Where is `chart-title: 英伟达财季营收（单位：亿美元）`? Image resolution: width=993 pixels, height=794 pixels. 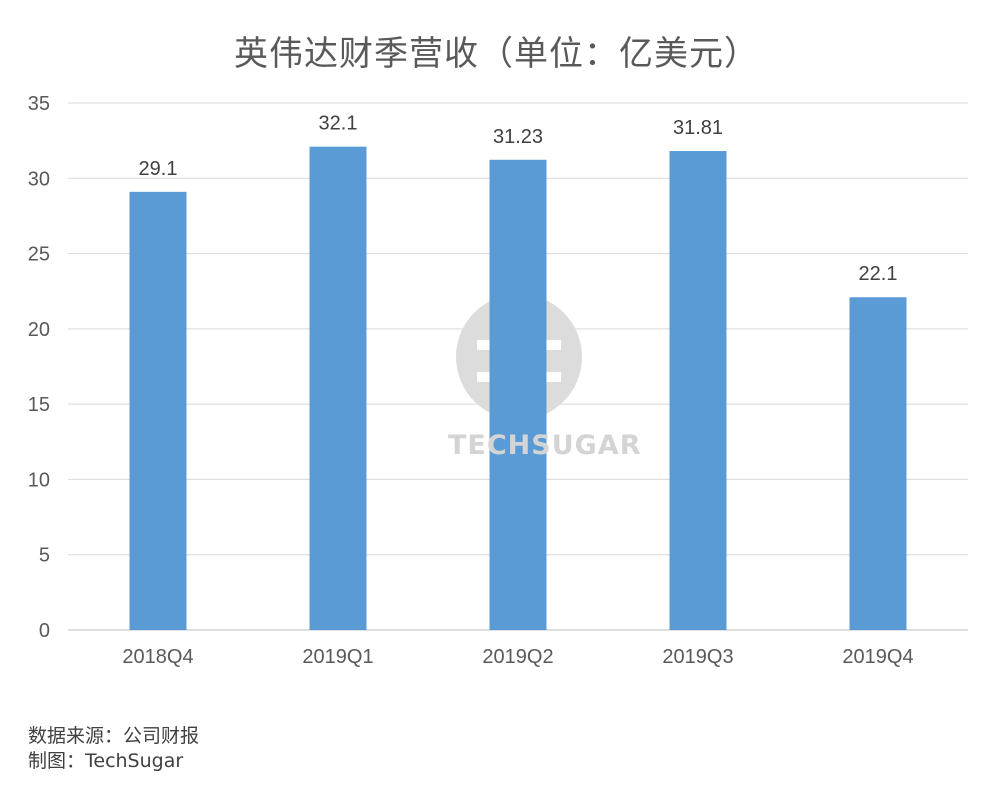
chart-title: 英伟达财季营收（单位：亿美元） is located at coordinates (496, 54).